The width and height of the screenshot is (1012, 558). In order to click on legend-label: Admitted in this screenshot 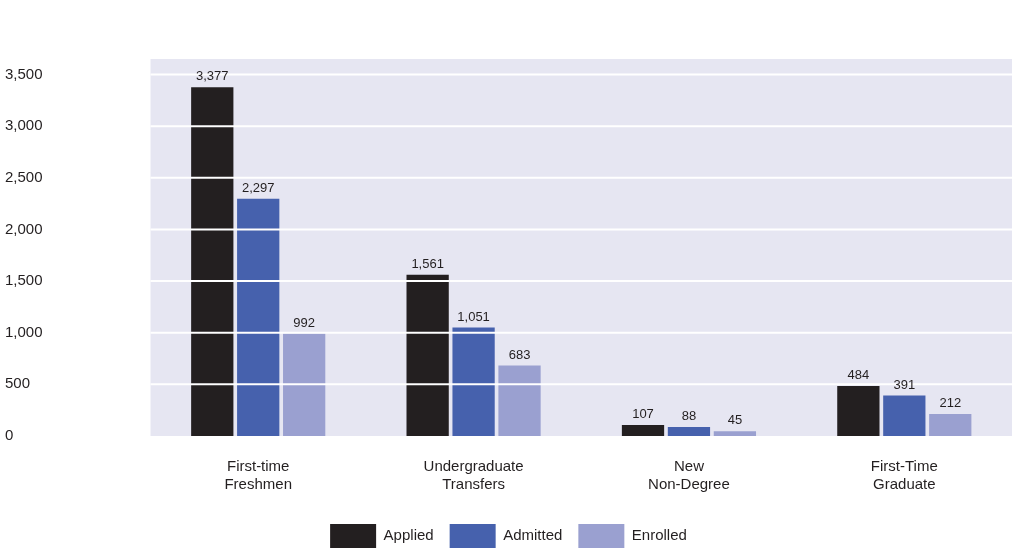, I will do `click(533, 535)`.